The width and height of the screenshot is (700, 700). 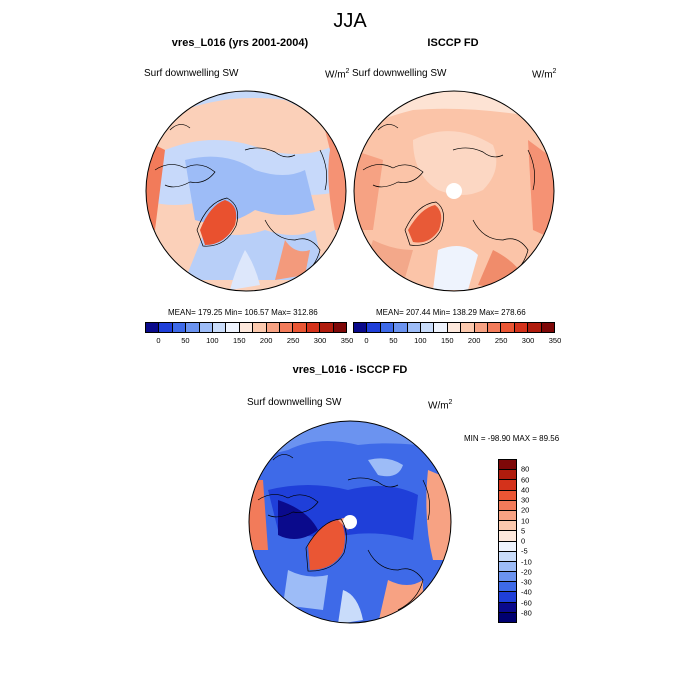 What do you see at coordinates (191, 73) in the screenshot?
I see `map1-variable-label: Surf downwelling SW` at bounding box center [191, 73].